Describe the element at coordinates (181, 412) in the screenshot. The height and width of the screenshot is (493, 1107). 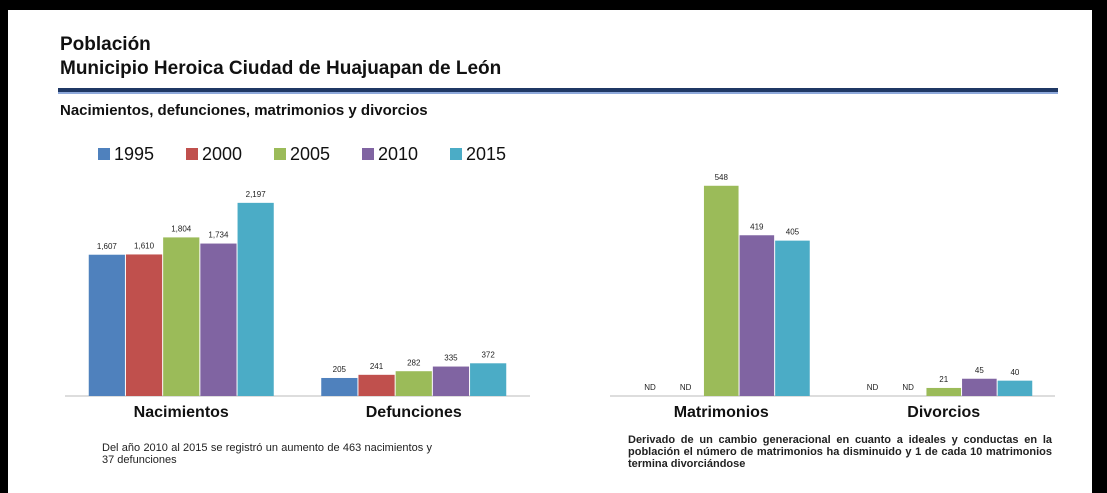
I see `category-label: Nacimientos` at that location.